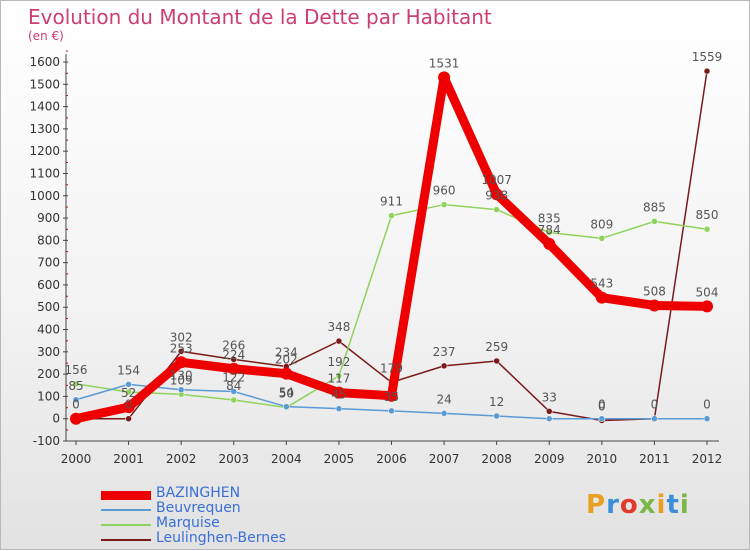  Describe the element at coordinates (44, 62) in the screenshot. I see `y-tick-label: 1600` at that location.